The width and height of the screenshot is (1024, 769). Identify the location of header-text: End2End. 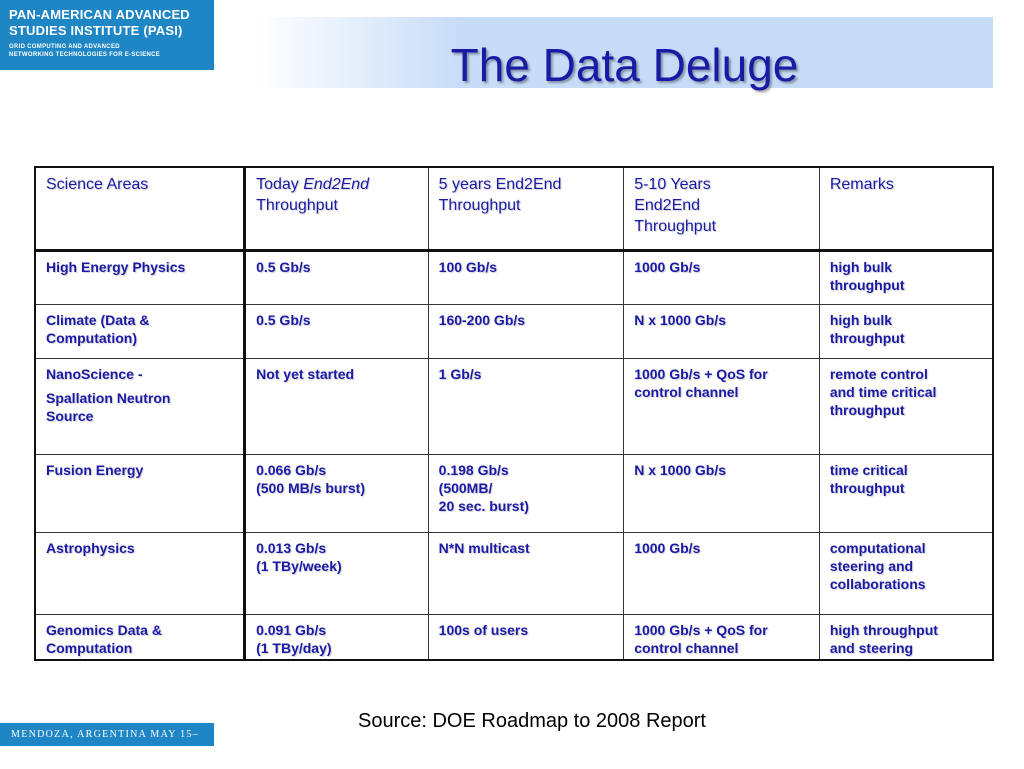
(667, 205).